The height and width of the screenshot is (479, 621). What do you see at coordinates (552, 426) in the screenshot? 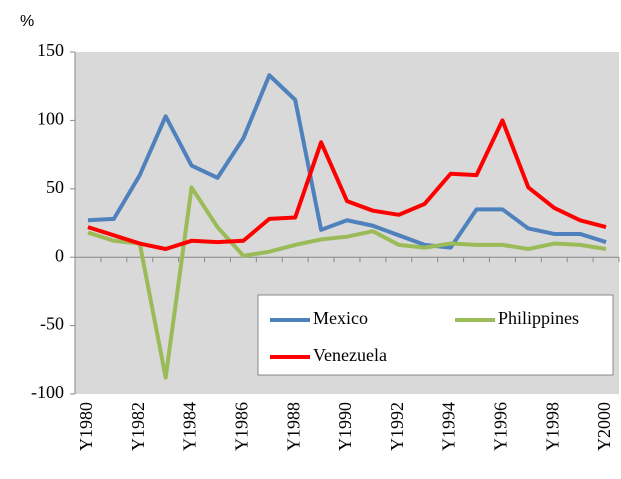
I see `x-tick-label: Y1998` at bounding box center [552, 426].